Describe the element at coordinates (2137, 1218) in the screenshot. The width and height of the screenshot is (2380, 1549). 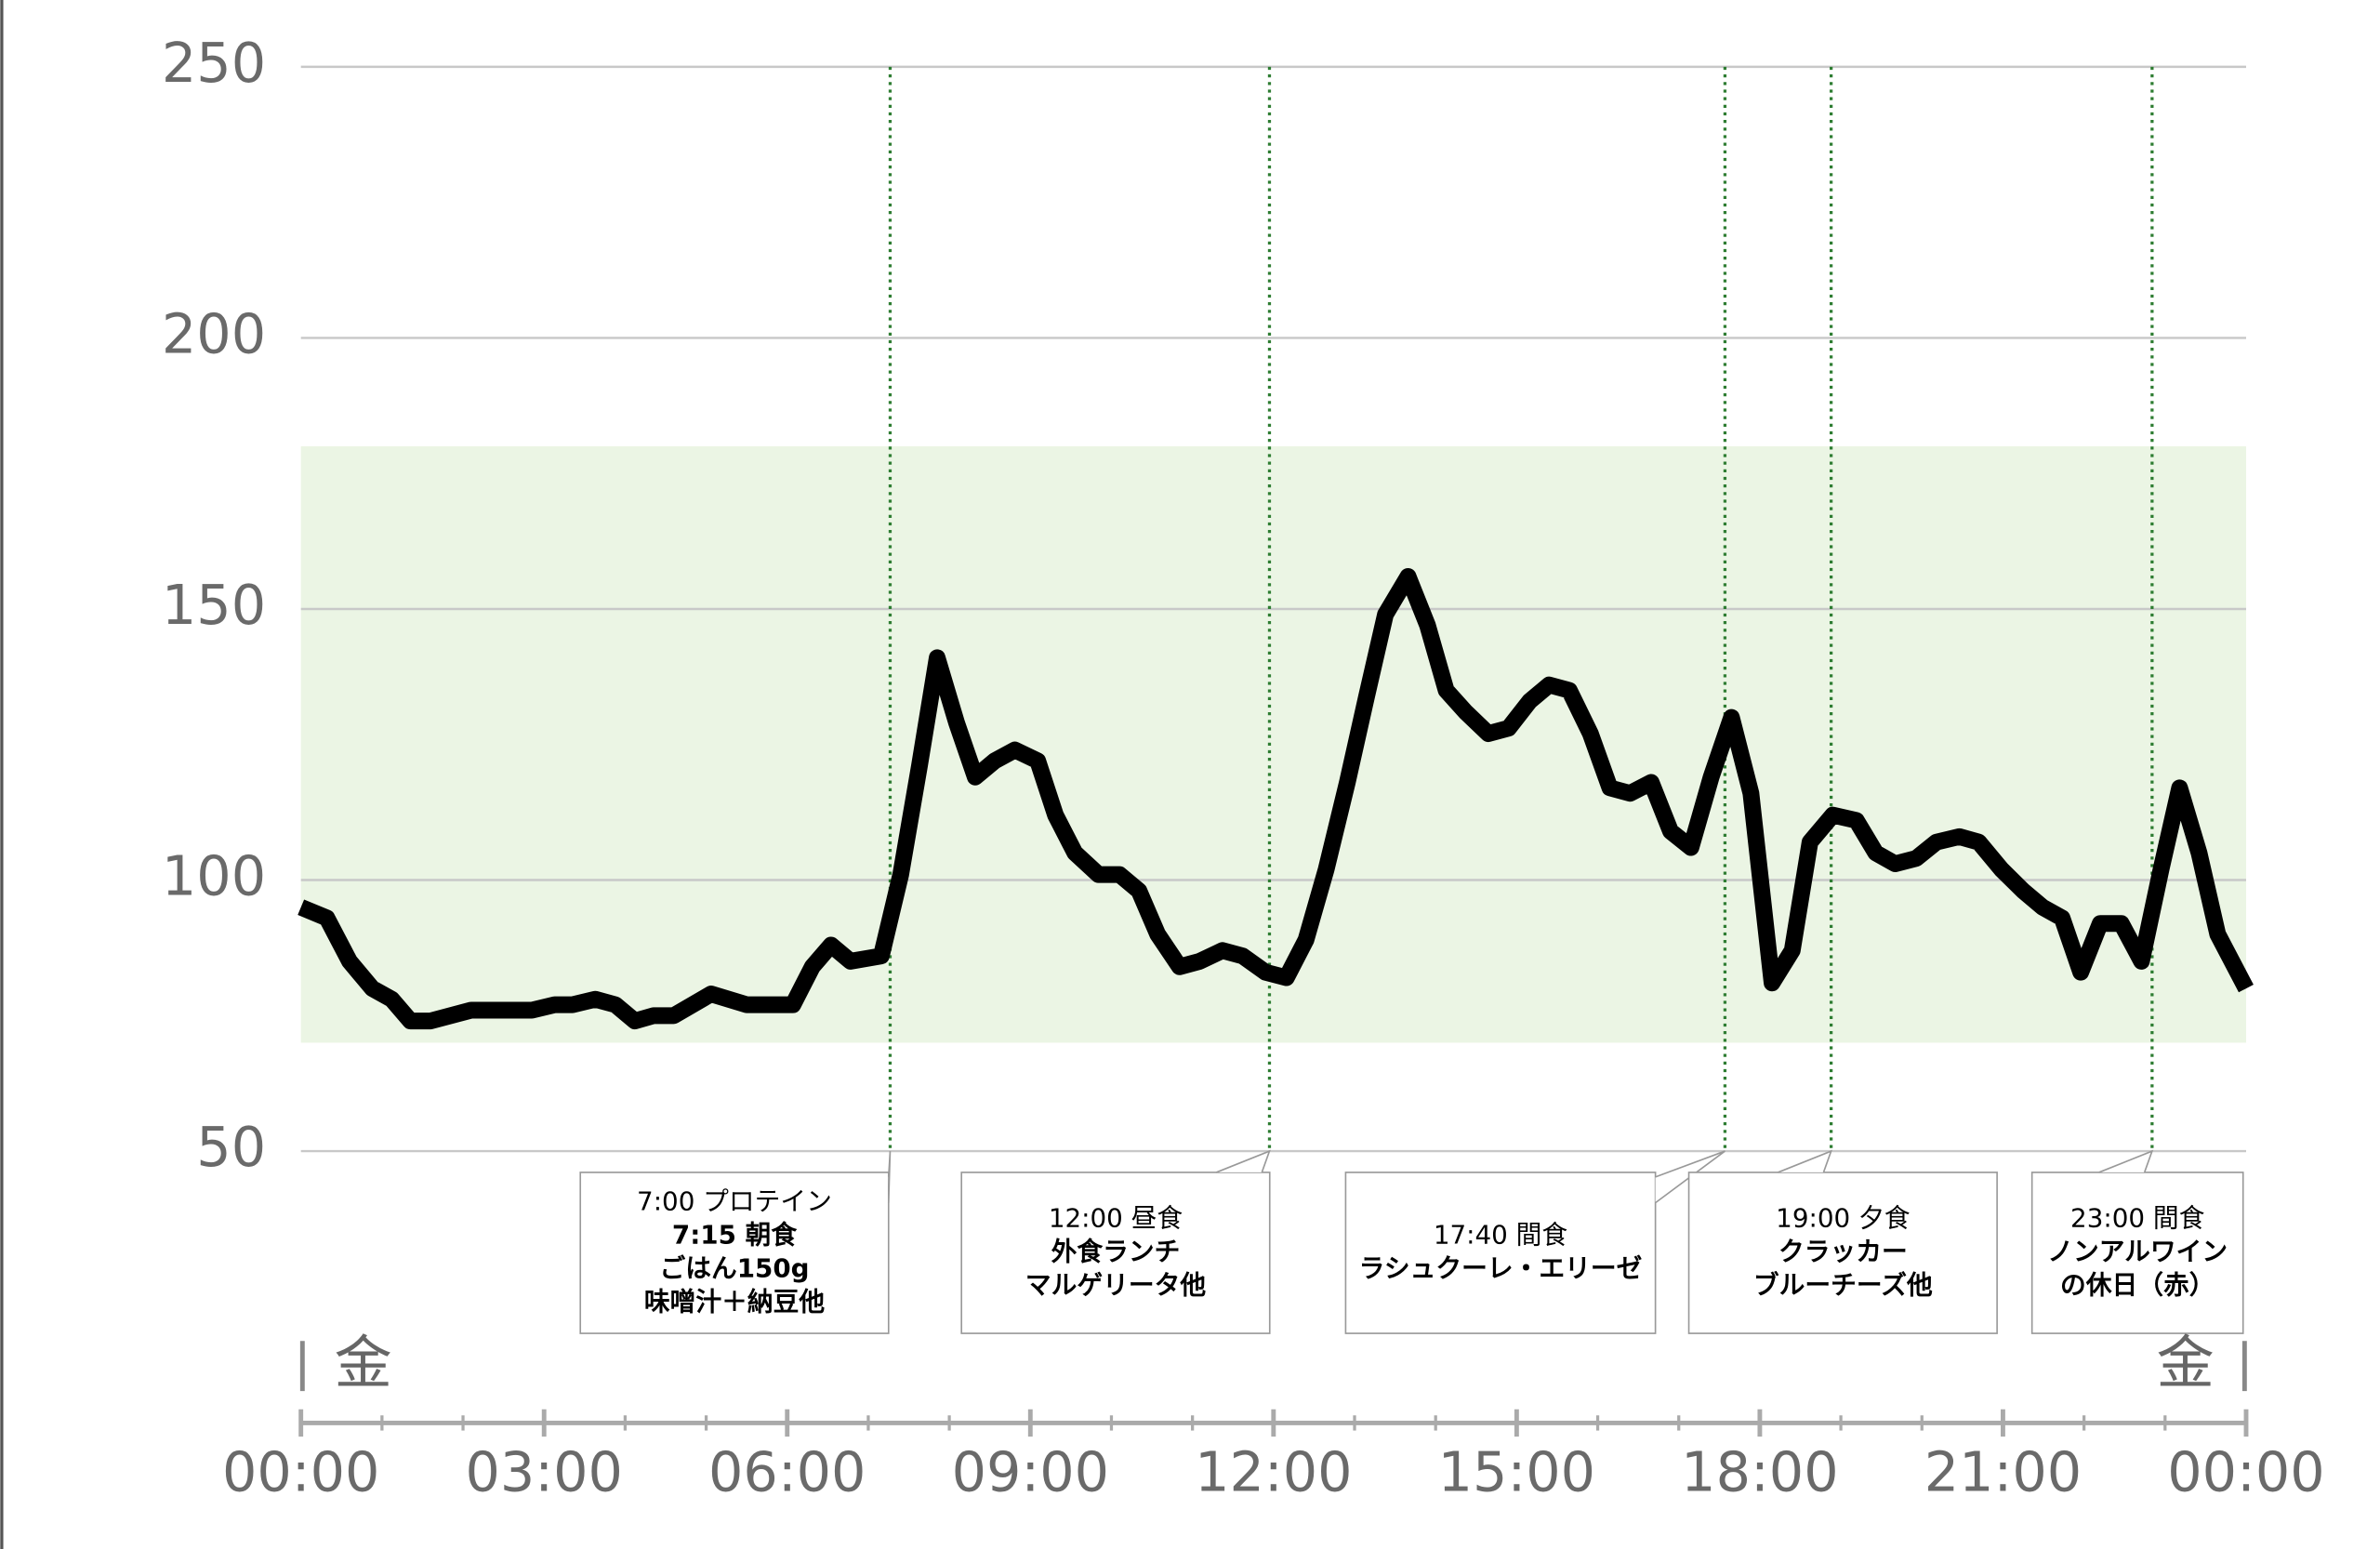
I see `annotation-text: 23:00 間食` at that location.